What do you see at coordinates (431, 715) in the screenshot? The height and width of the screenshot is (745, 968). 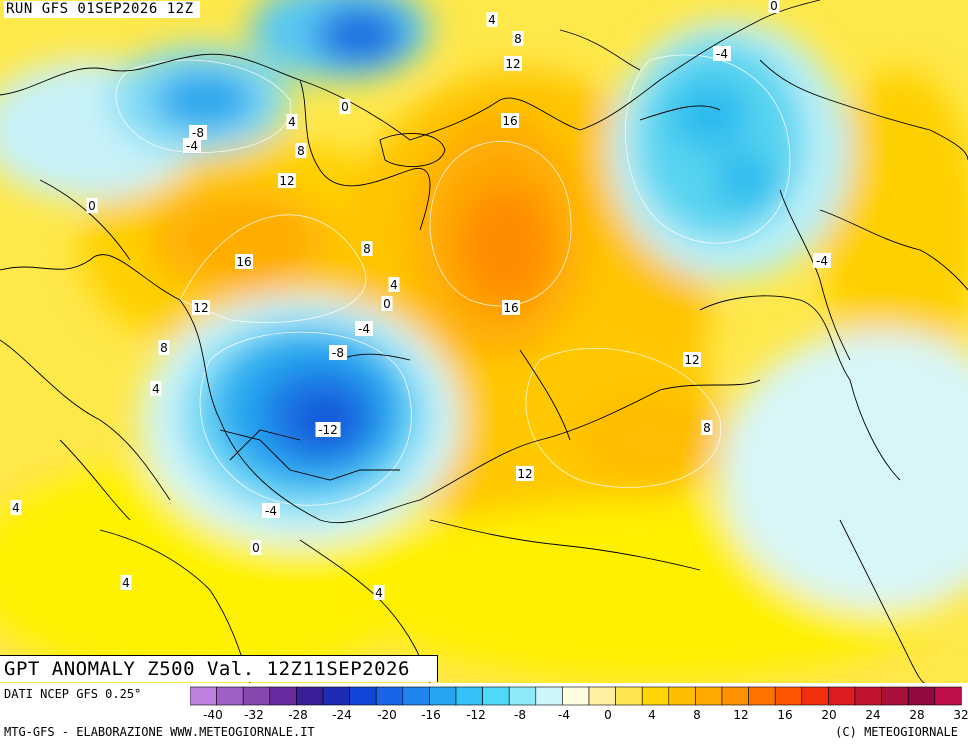 I see `colorbar-tick-label: -16` at bounding box center [431, 715].